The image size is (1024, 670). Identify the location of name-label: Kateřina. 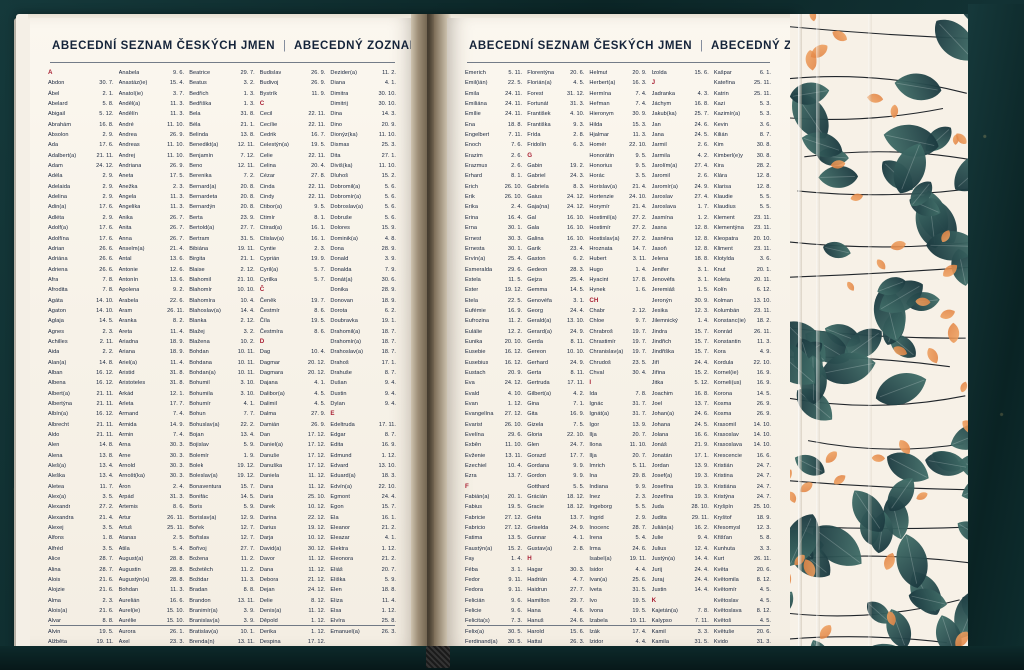
(724, 83).